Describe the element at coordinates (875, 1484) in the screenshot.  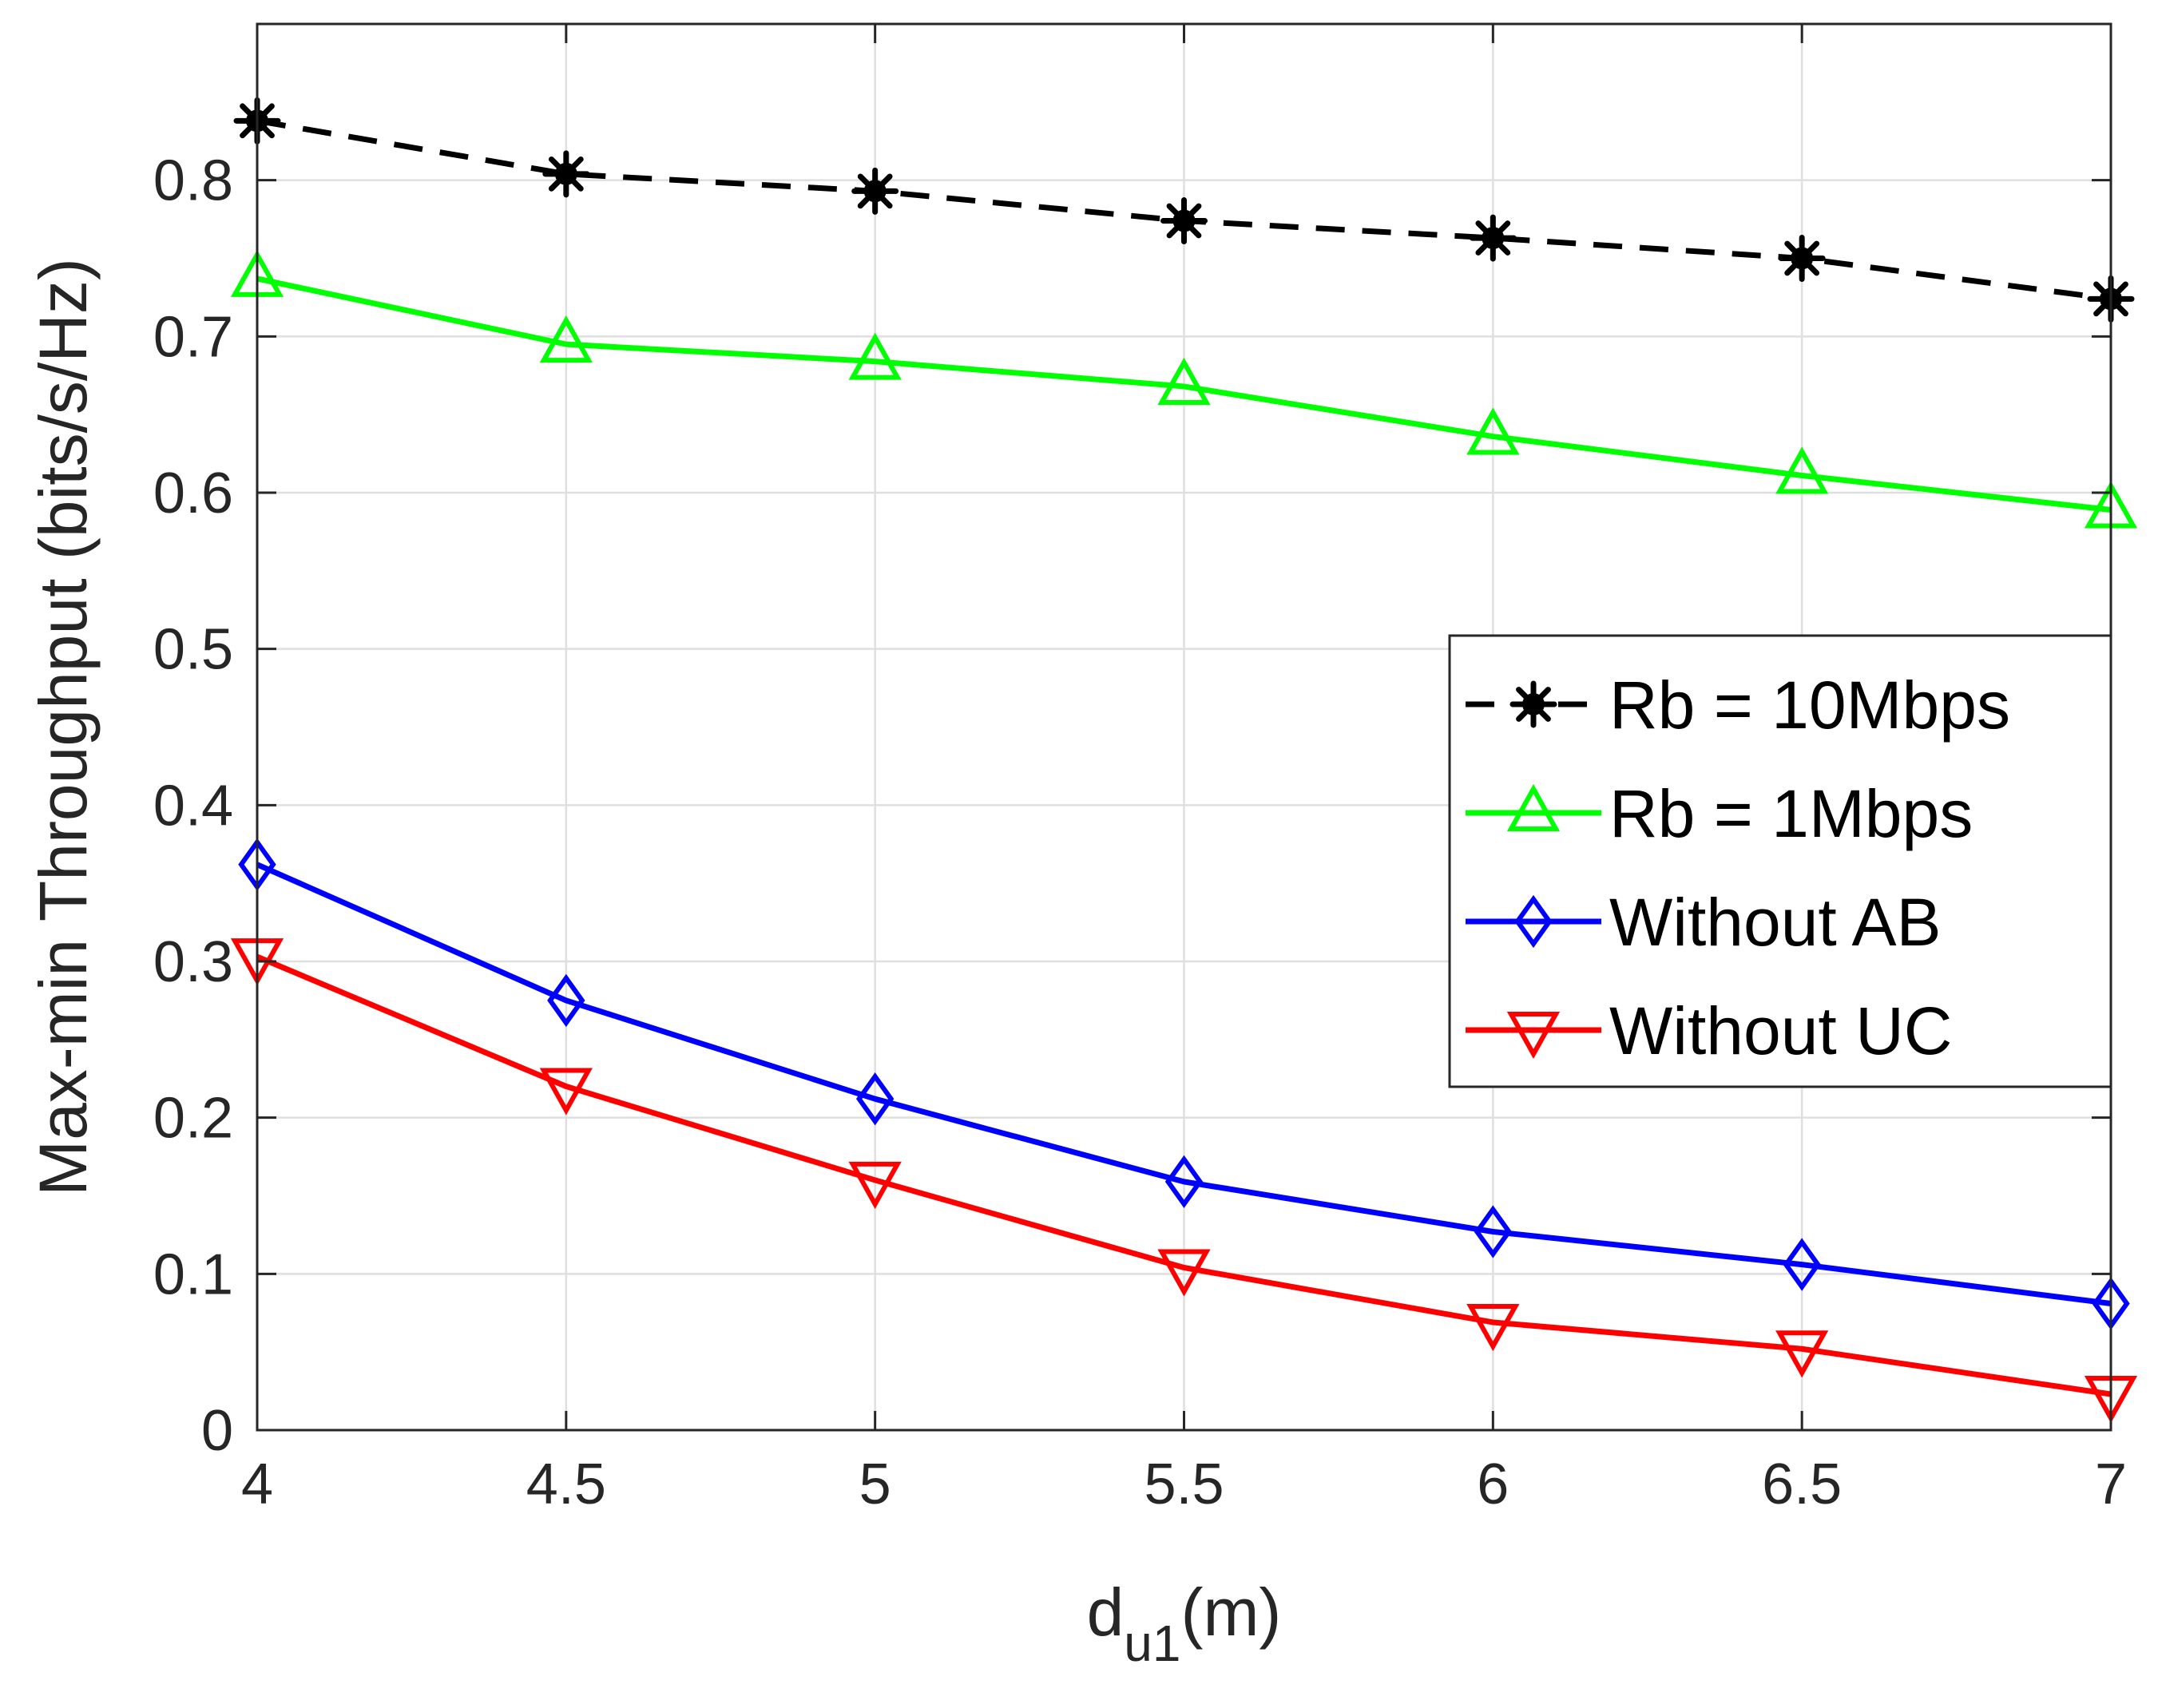
I see `x-tick-label: 5` at that location.